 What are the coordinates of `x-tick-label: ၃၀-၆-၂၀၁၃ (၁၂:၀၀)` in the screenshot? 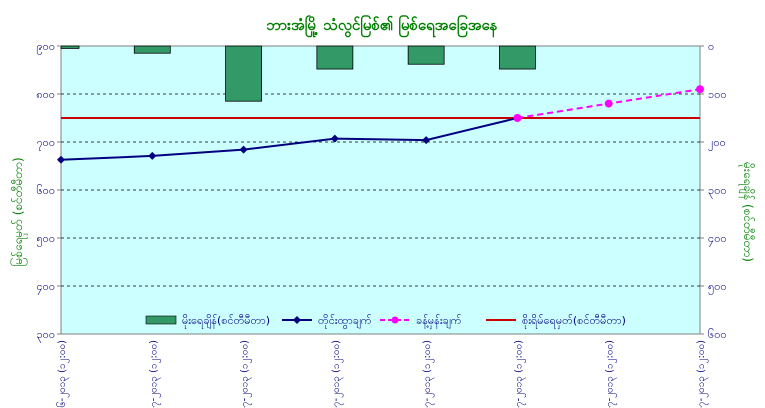 It's located at (62, 374).